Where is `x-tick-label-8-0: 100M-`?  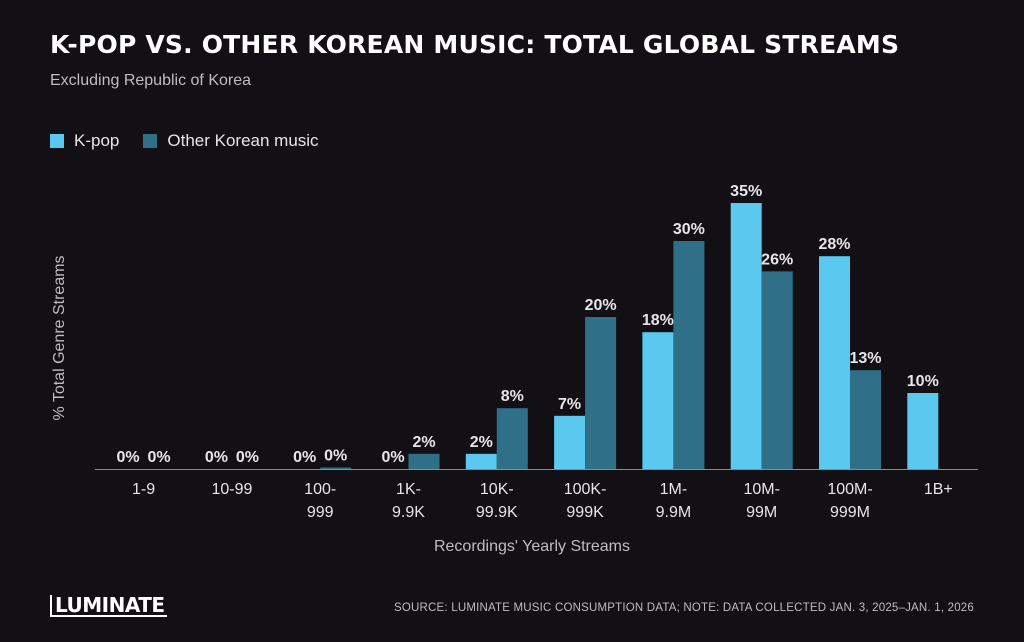 x-tick-label-8-0: 100M- is located at coordinates (849, 489).